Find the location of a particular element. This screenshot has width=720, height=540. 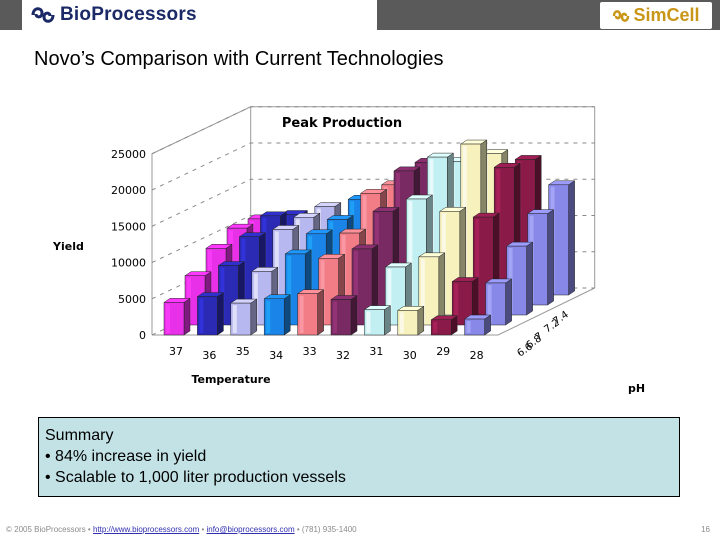

bioprocessors-logo: BioProcessors is located at coordinates (199, 15).